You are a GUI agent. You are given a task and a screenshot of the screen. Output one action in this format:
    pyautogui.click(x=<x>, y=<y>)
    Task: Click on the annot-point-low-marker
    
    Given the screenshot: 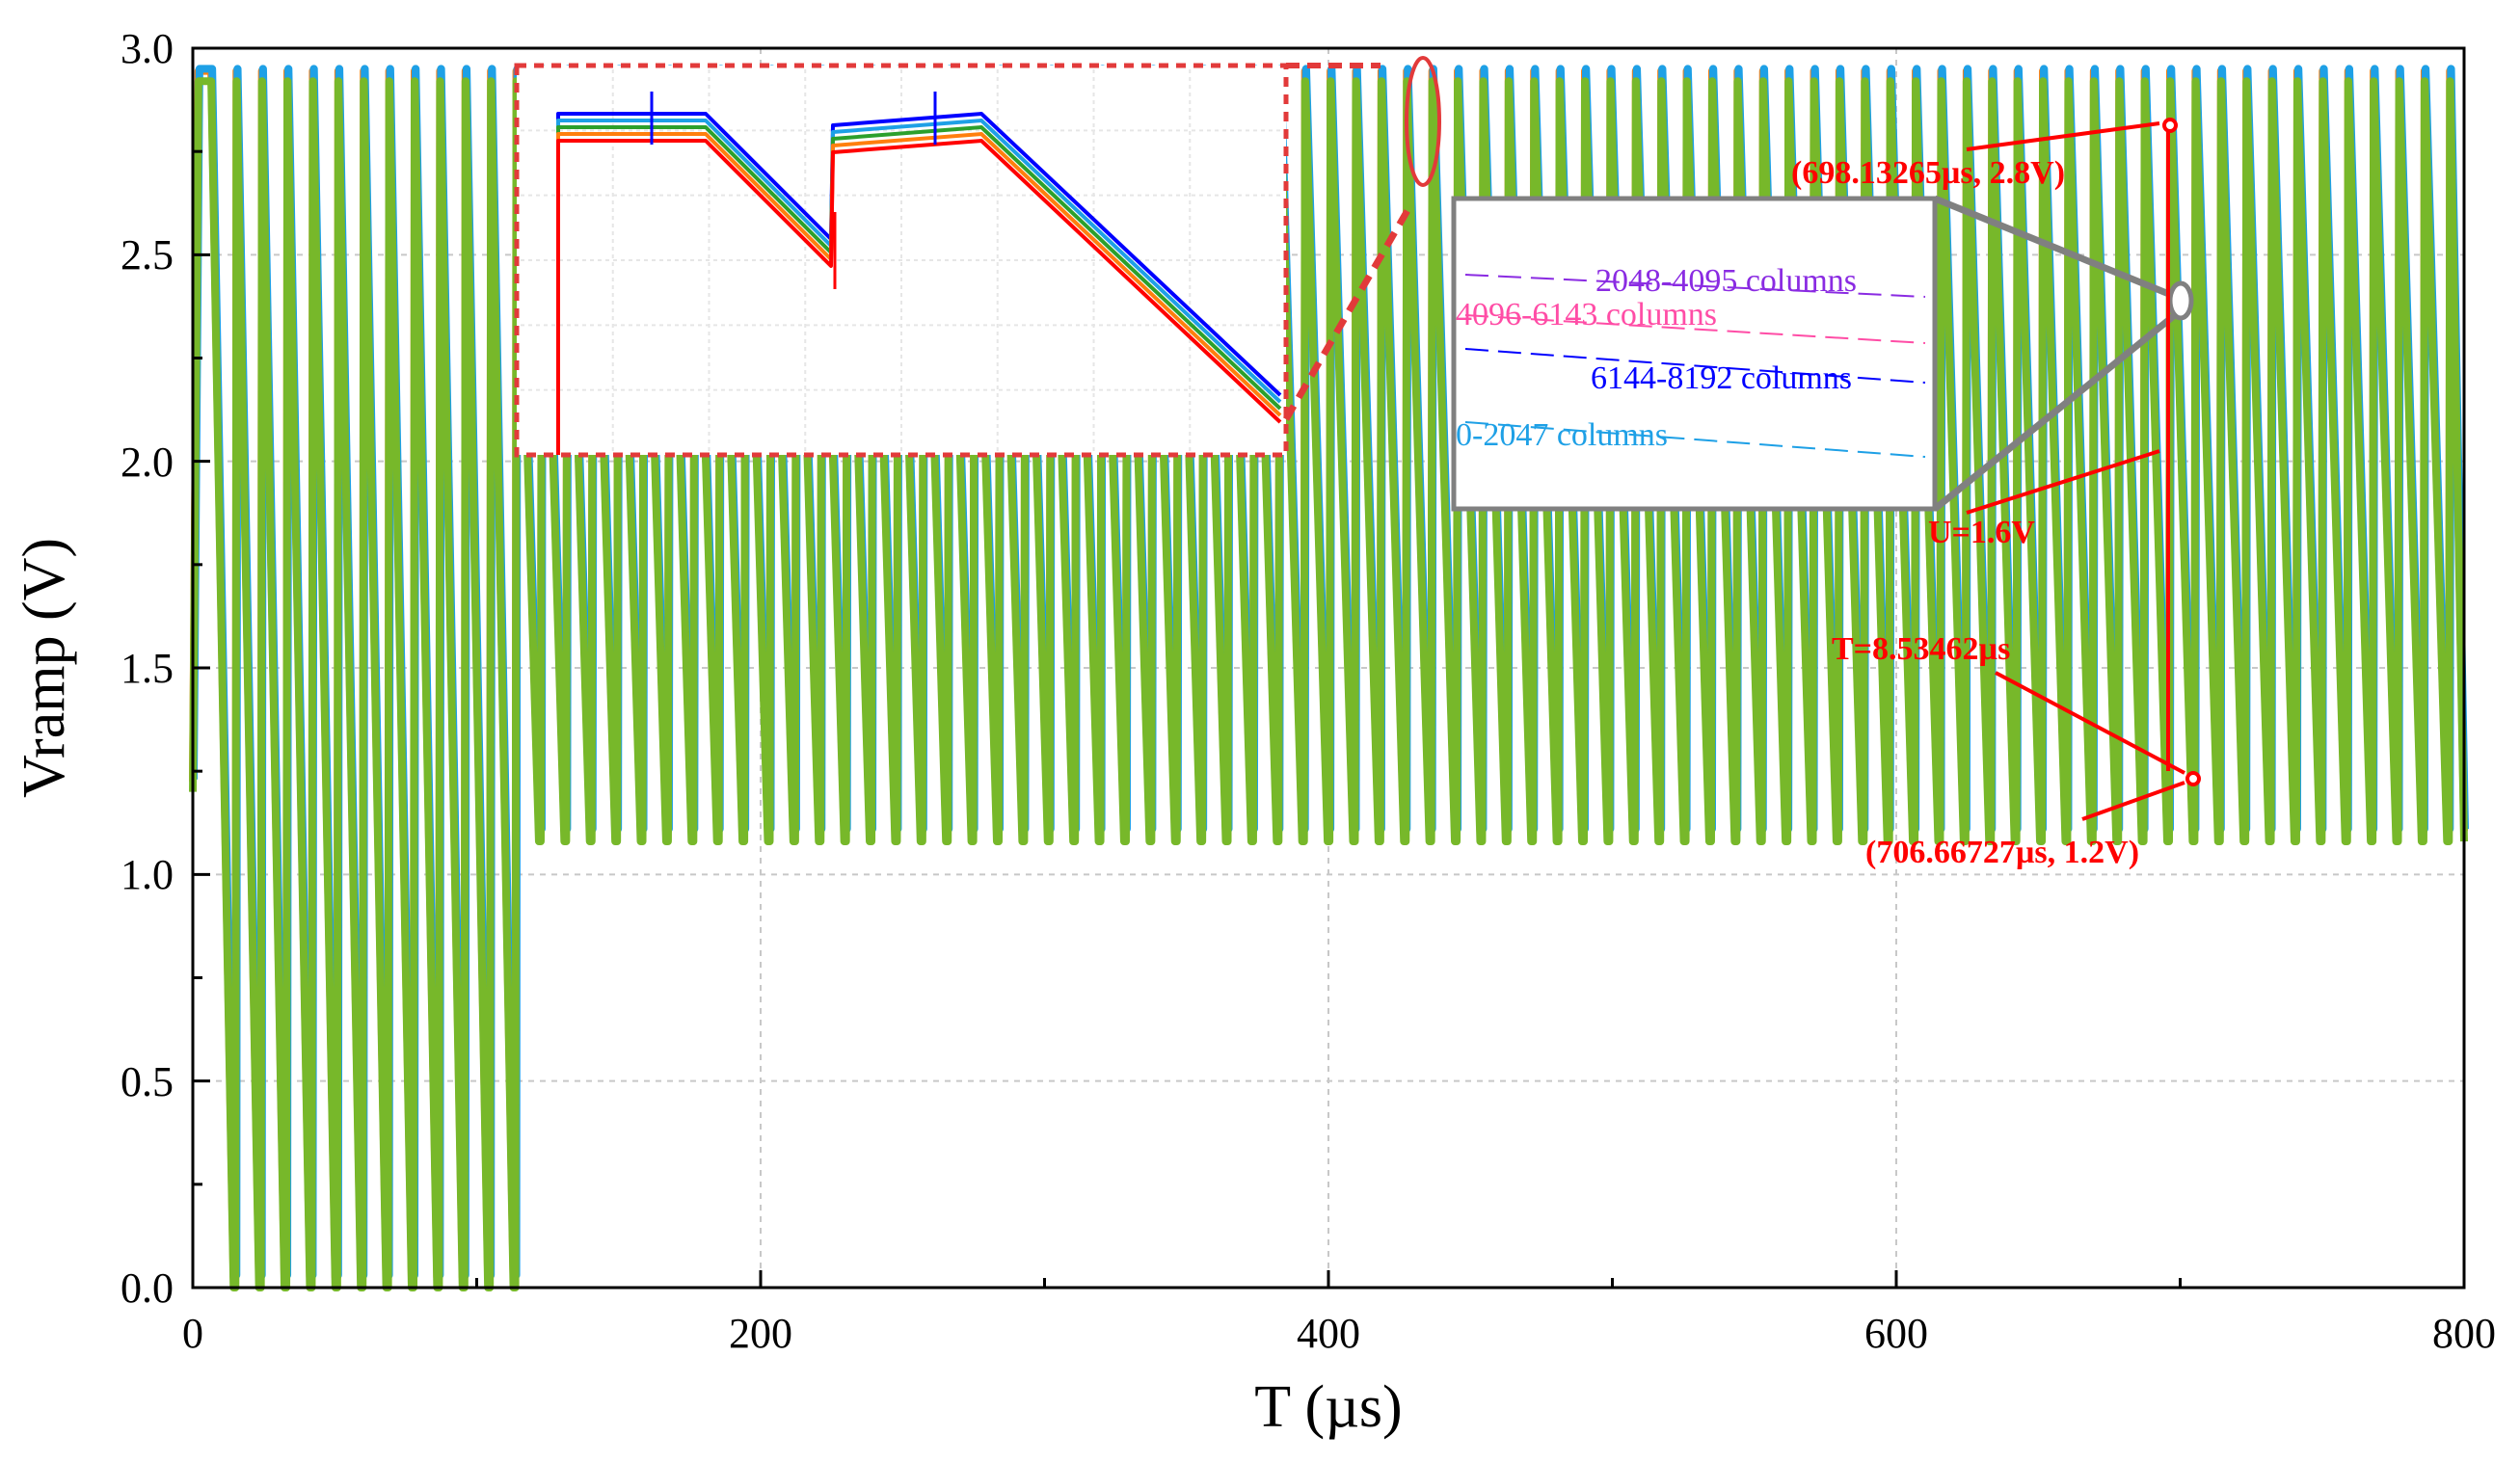 What is the action you would take?
    pyautogui.click(x=2193, y=778)
    